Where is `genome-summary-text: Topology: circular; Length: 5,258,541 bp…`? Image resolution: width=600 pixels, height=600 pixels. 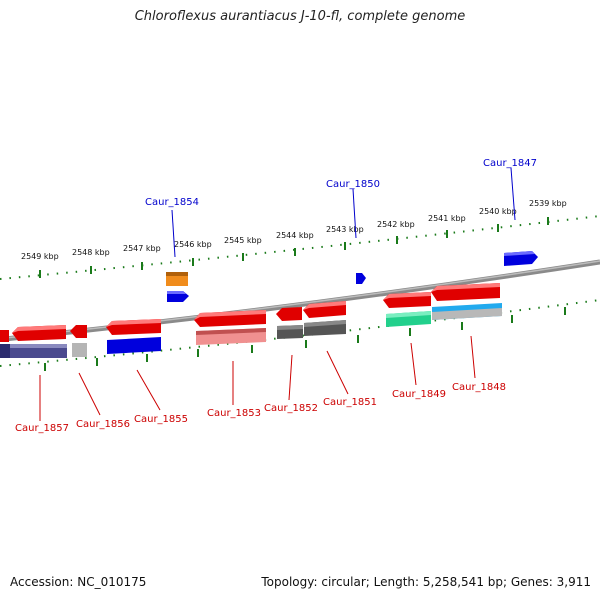
genome-summary-text: Topology: circular; Length: 5,258,541 bp… is located at coordinates (426, 582).